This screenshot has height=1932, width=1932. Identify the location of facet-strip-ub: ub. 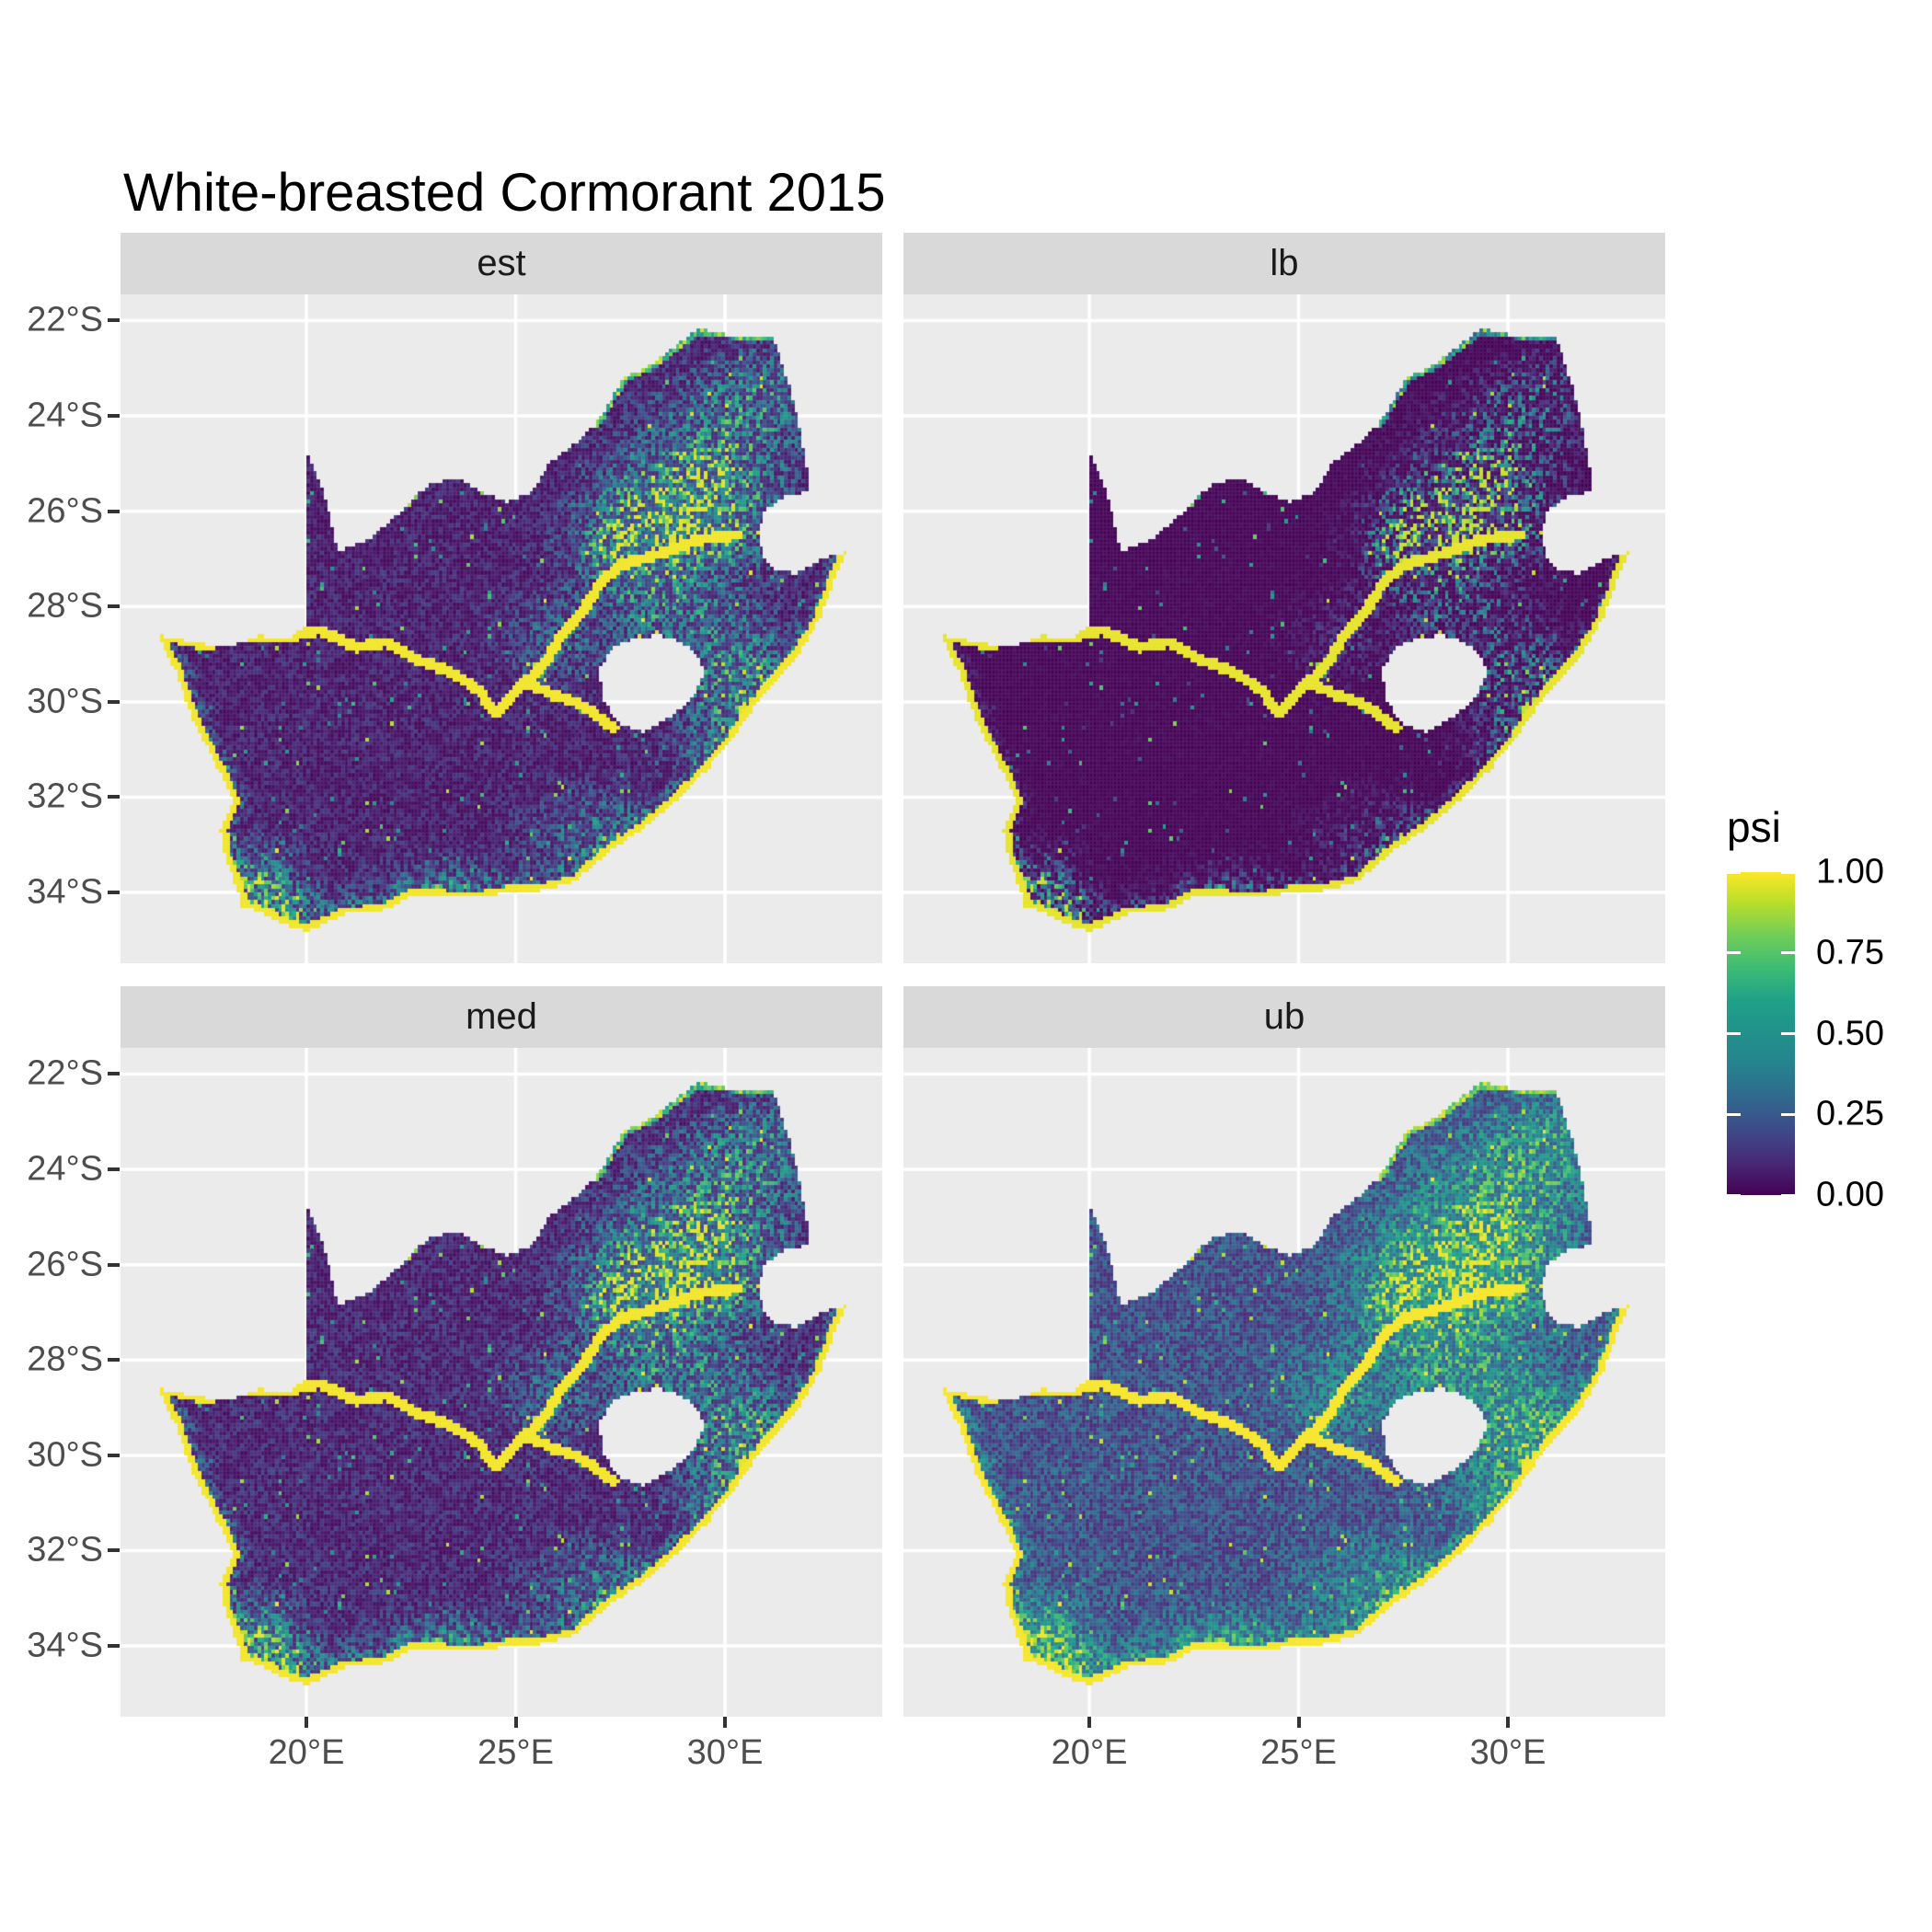
(1284, 1017).